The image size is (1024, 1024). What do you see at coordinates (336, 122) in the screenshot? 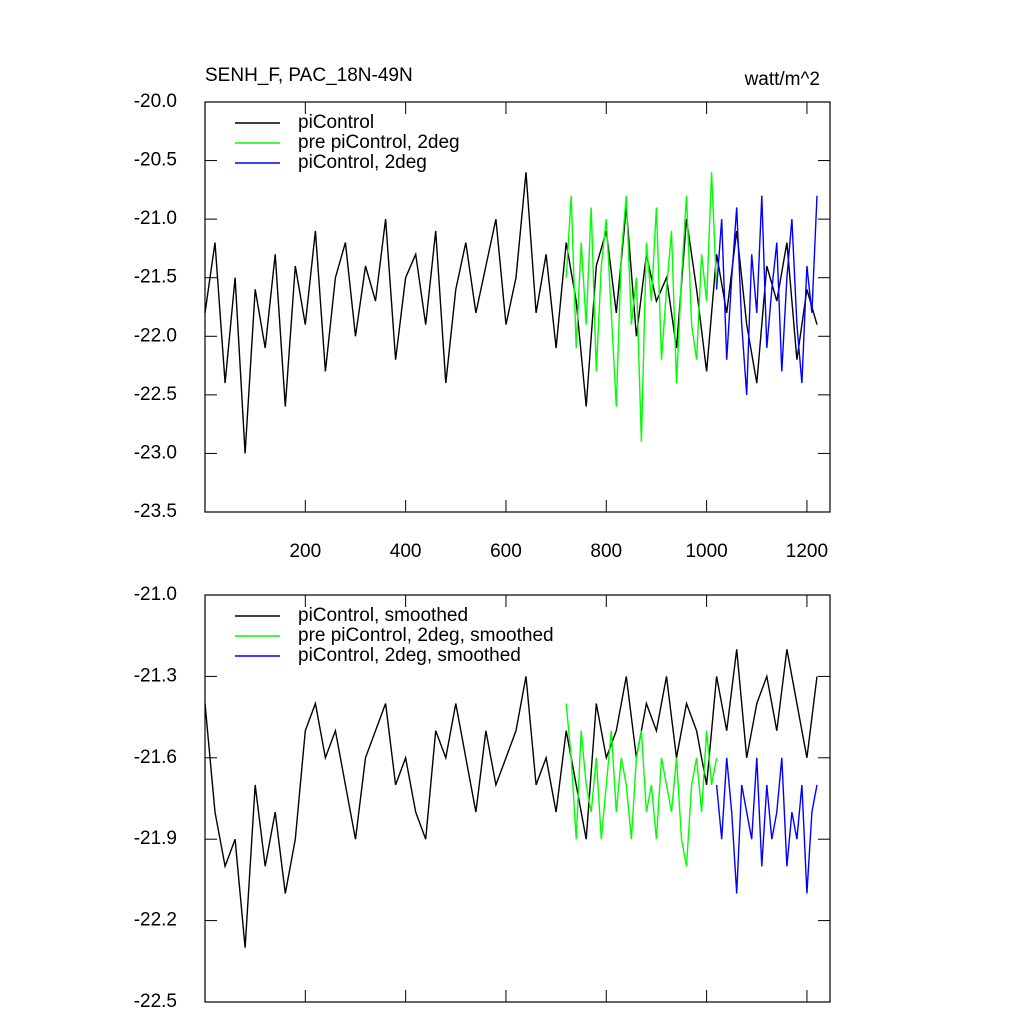
I see `legend-label: piControl` at bounding box center [336, 122].